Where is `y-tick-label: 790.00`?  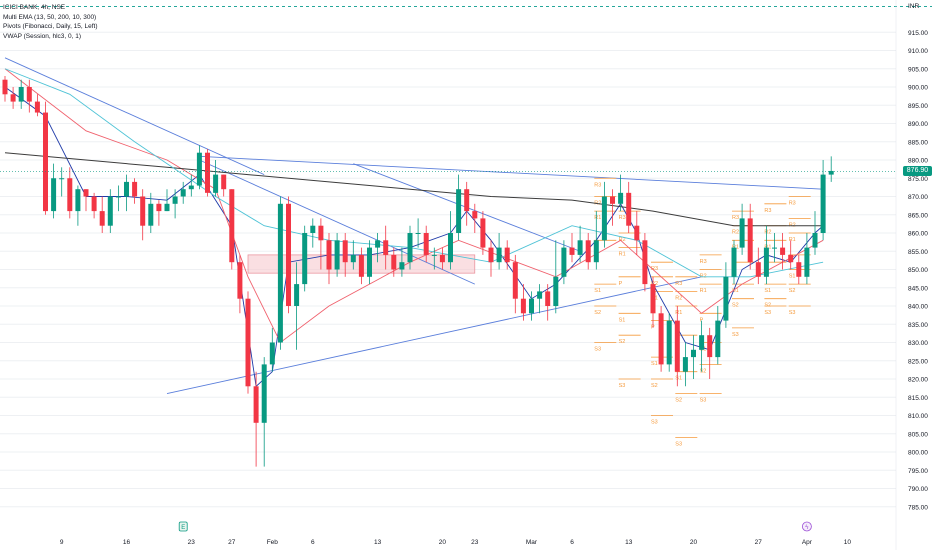
y-tick-label: 790.00 is located at coordinates (918, 489).